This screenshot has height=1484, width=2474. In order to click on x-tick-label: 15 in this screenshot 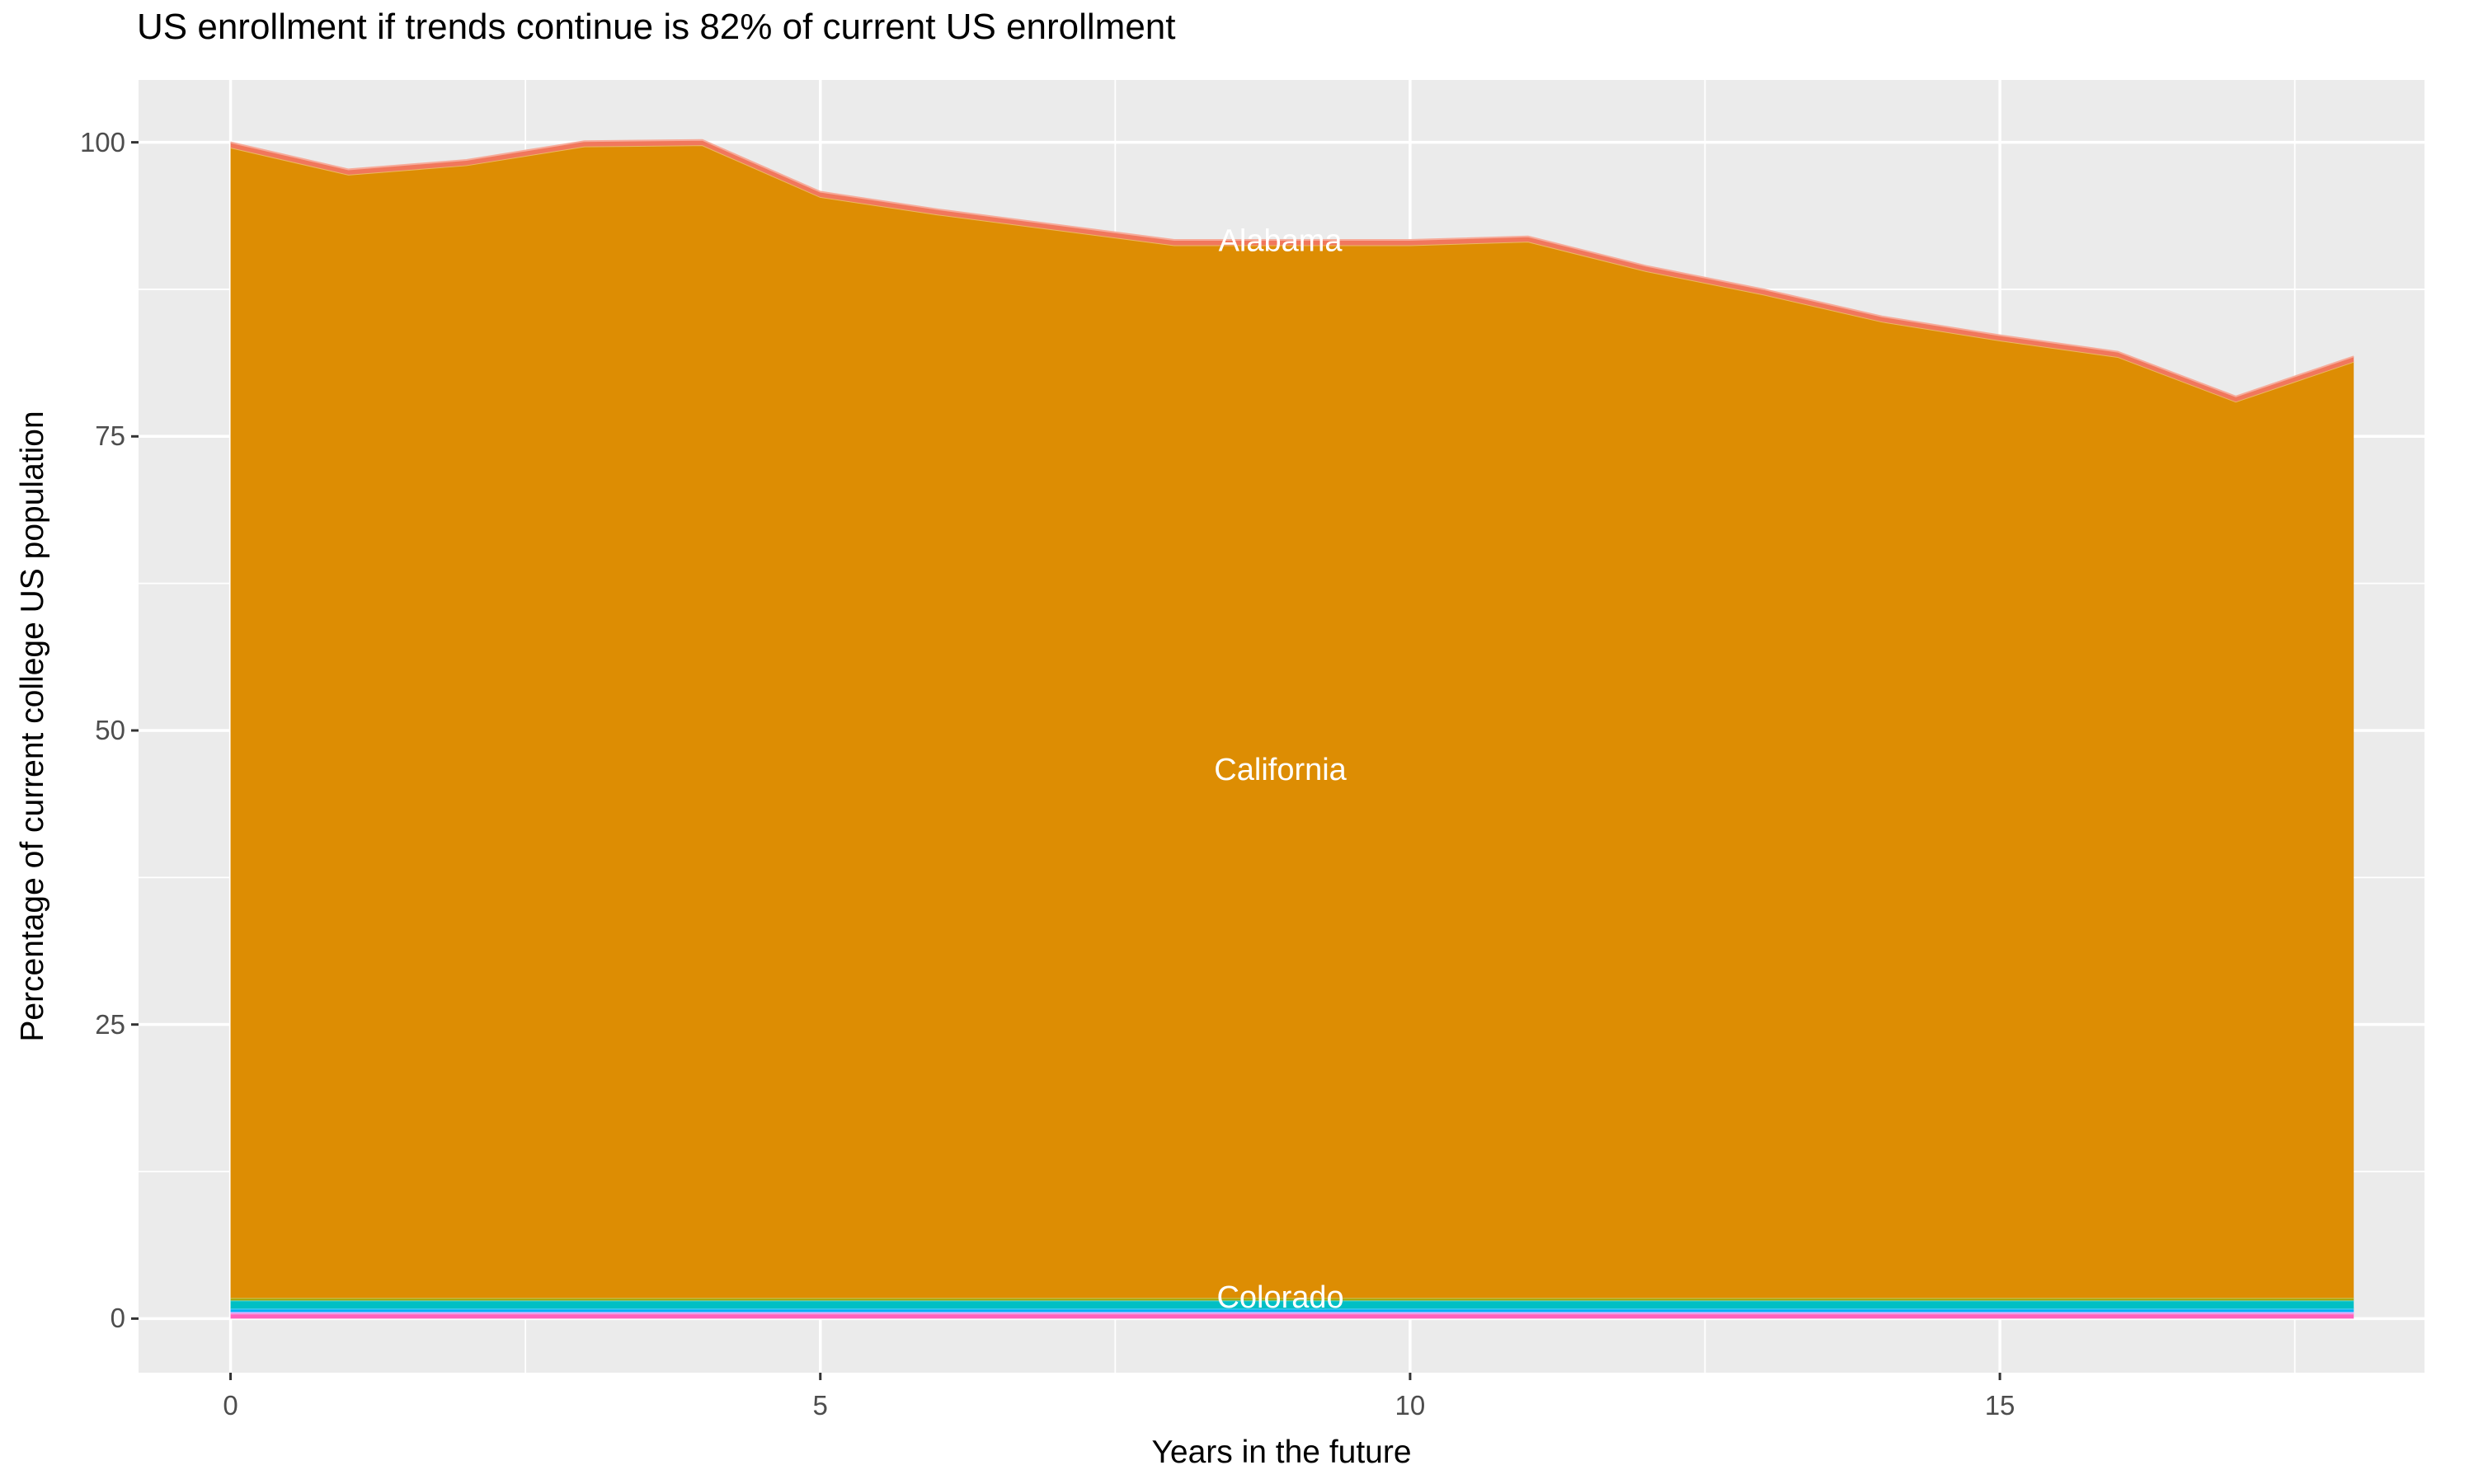, I will do `click(1999, 1405)`.